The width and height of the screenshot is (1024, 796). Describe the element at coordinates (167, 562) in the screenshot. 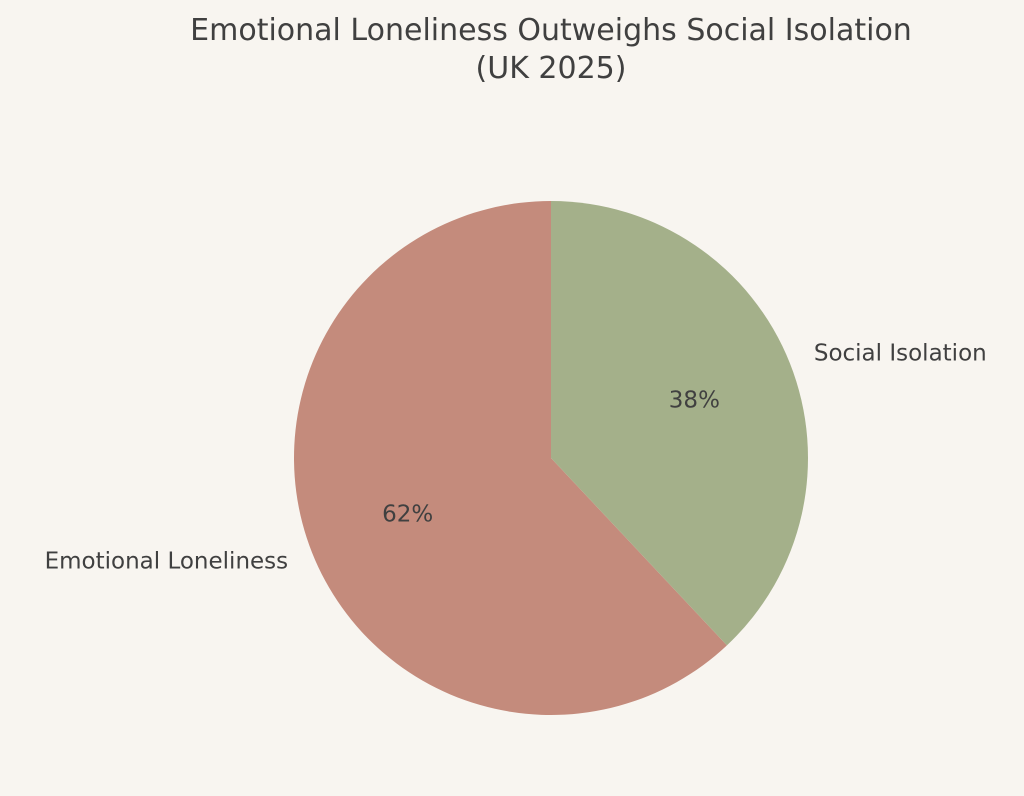

I see `slice-label: Emotional Loneliness` at that location.